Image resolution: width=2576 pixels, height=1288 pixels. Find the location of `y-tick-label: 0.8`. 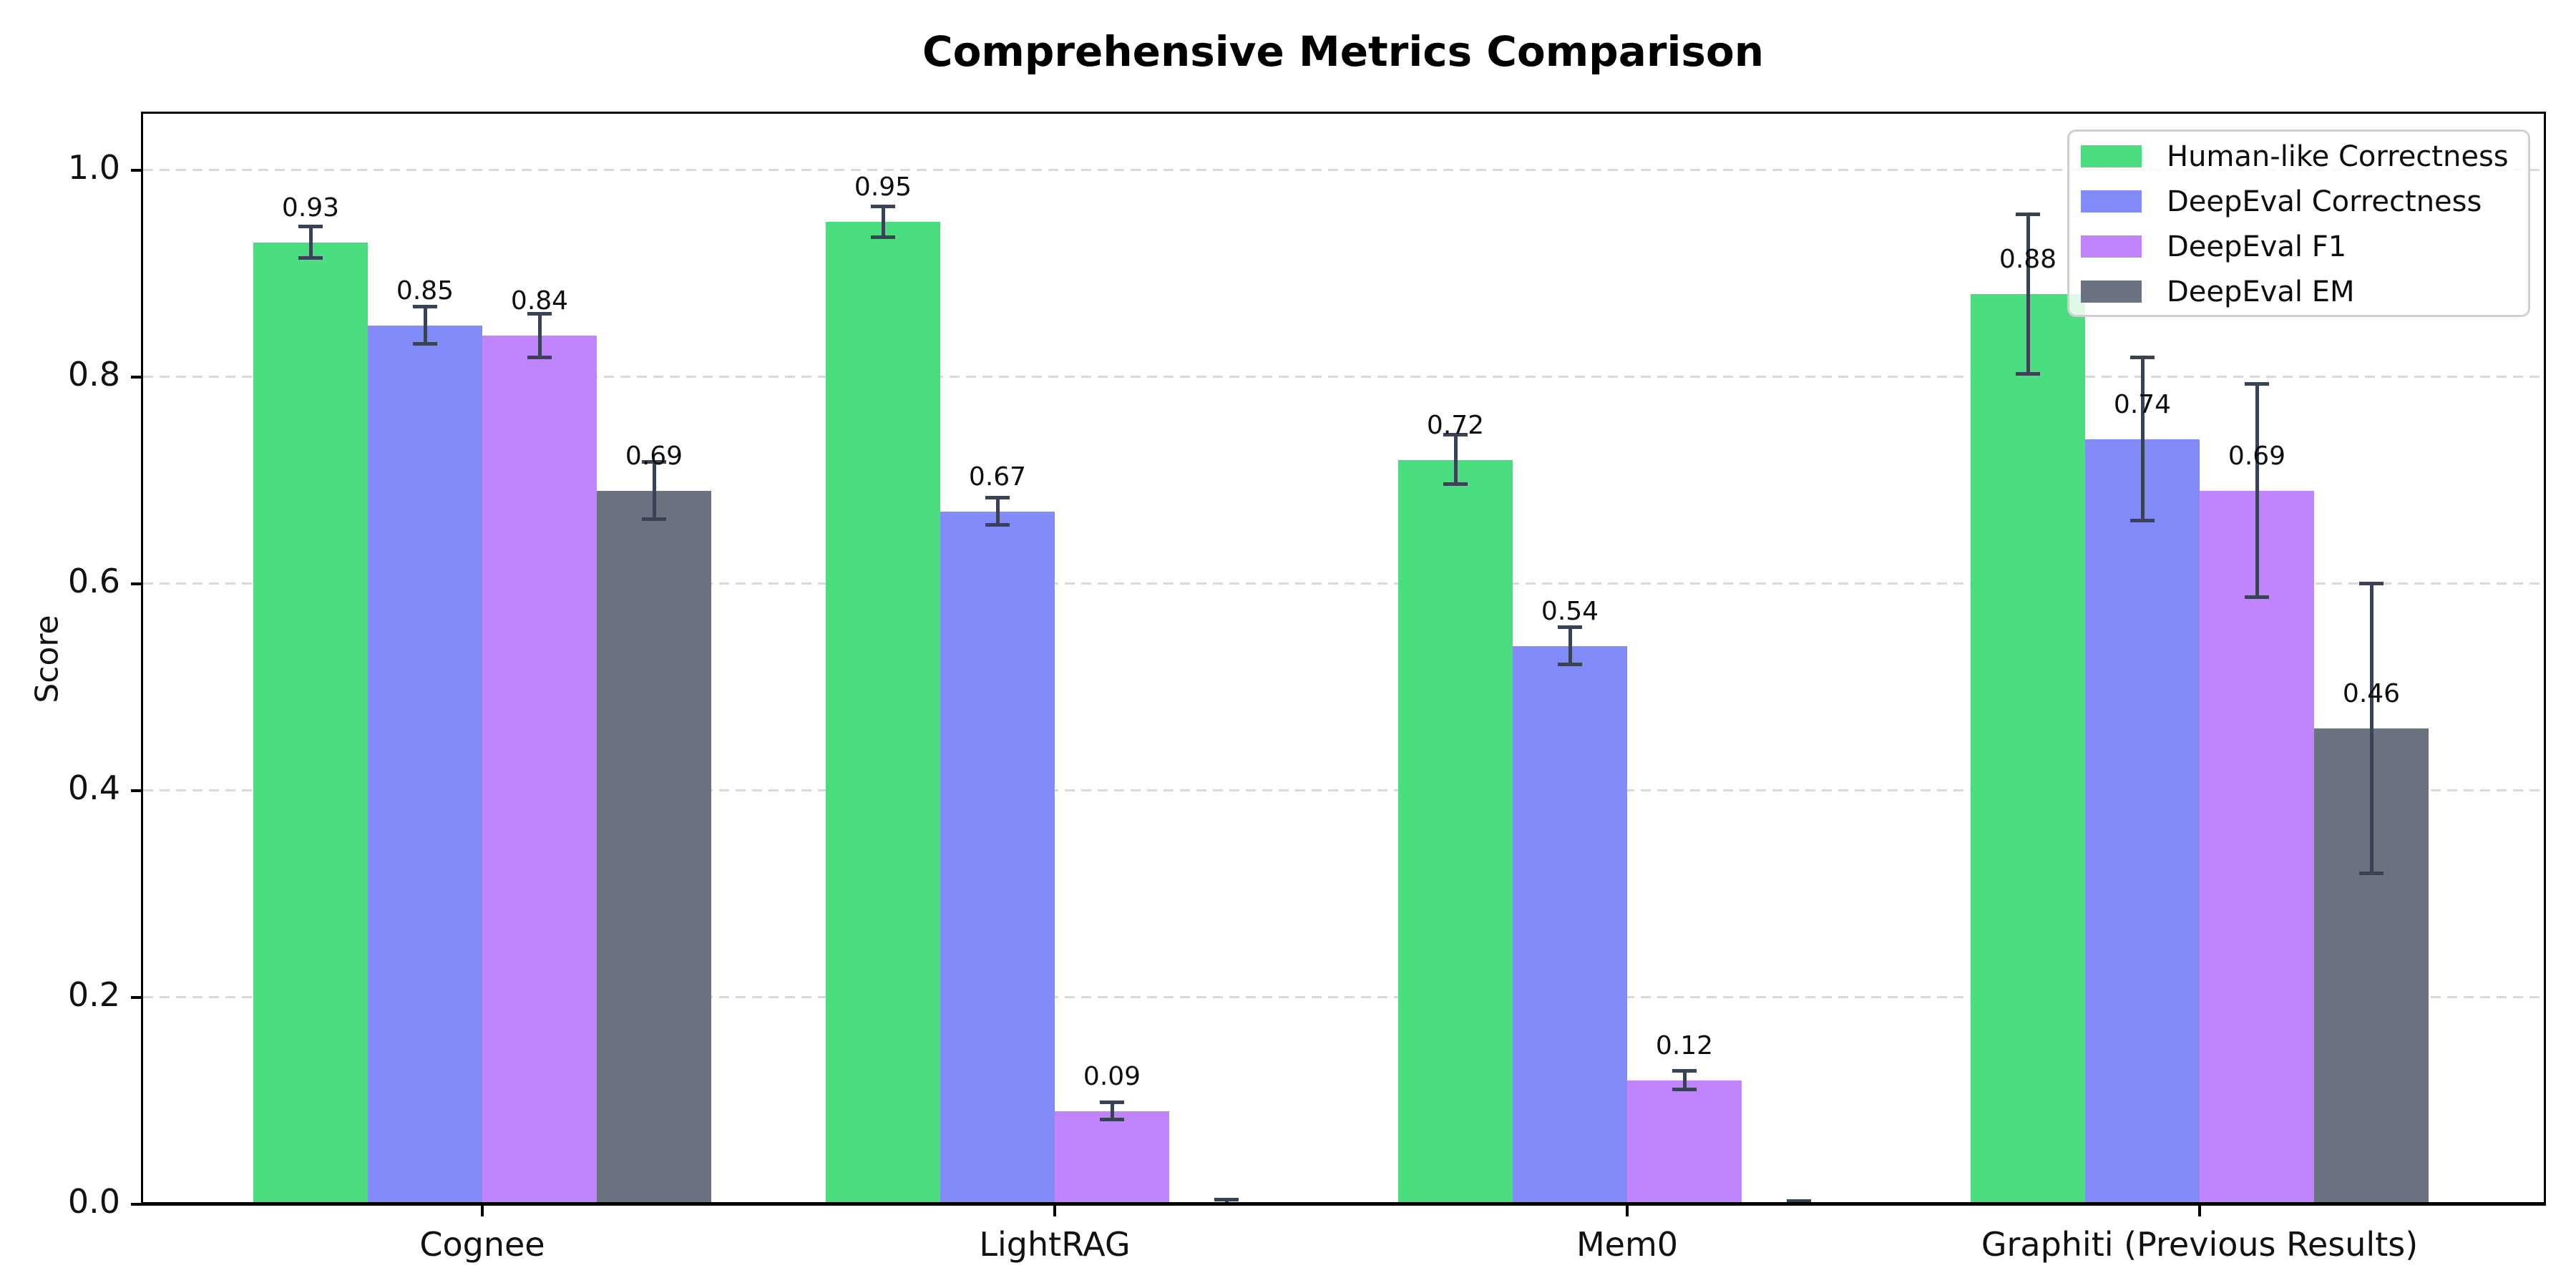

y-tick-label: 0.8 is located at coordinates (93, 374).